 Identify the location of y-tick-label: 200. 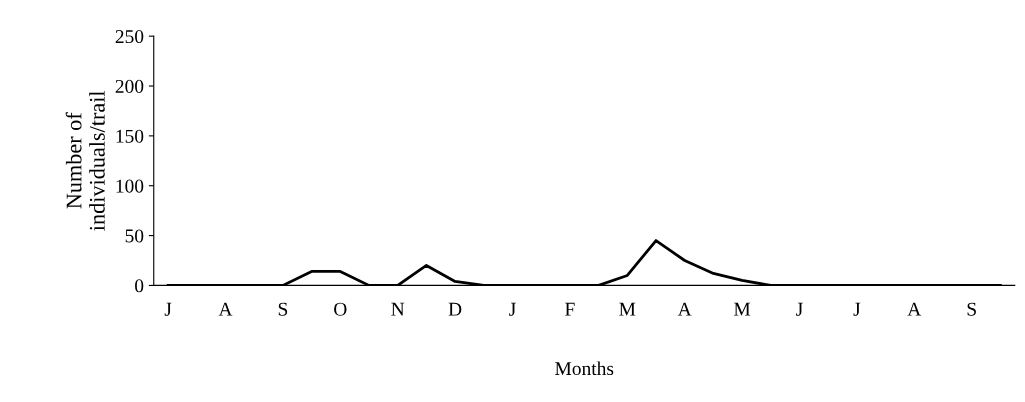
(129, 86).